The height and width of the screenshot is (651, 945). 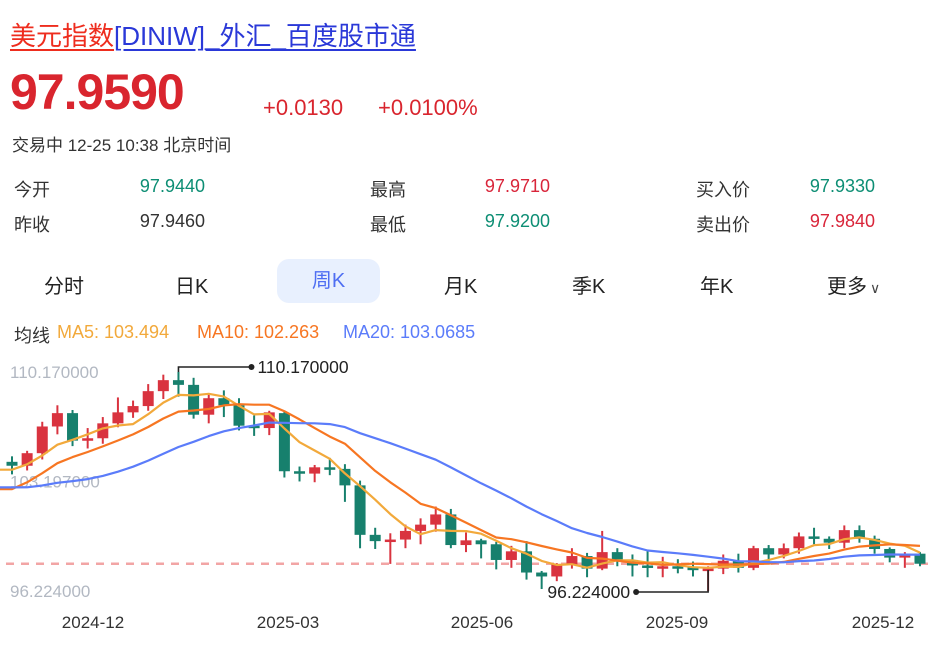 What do you see at coordinates (517, 186) in the screenshot?
I see `field-value: 97.9710` at bounding box center [517, 186].